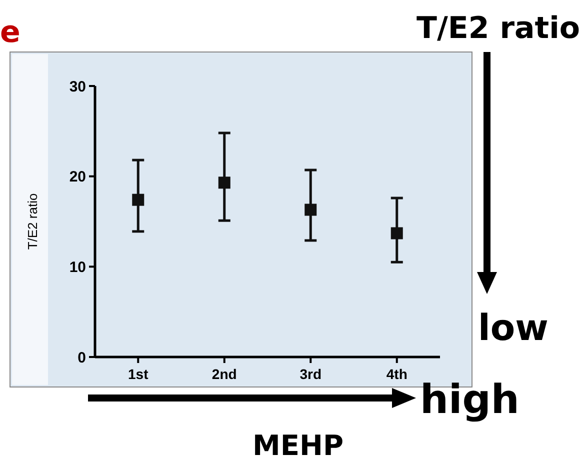 The width and height of the screenshot is (586, 462). What do you see at coordinates (77, 267) in the screenshot?
I see `y-tick-label: 10` at bounding box center [77, 267].